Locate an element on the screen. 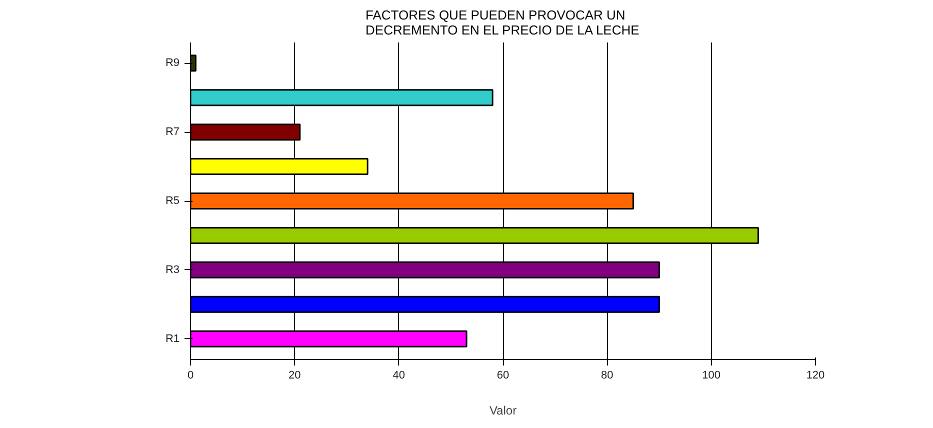 The width and height of the screenshot is (933, 428). x-tick-label: 80 is located at coordinates (607, 376).